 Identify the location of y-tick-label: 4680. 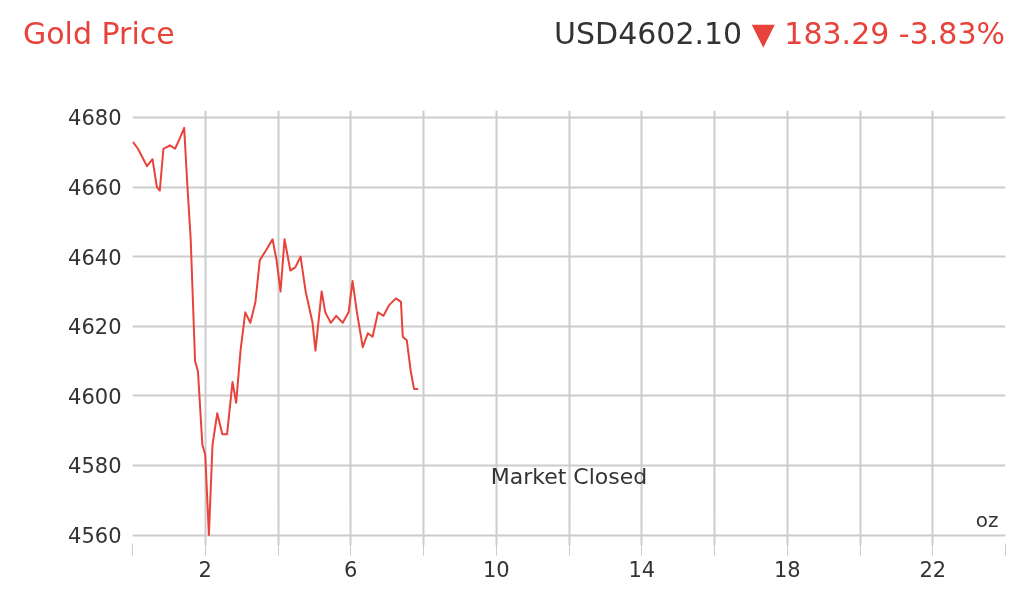
(95, 118).